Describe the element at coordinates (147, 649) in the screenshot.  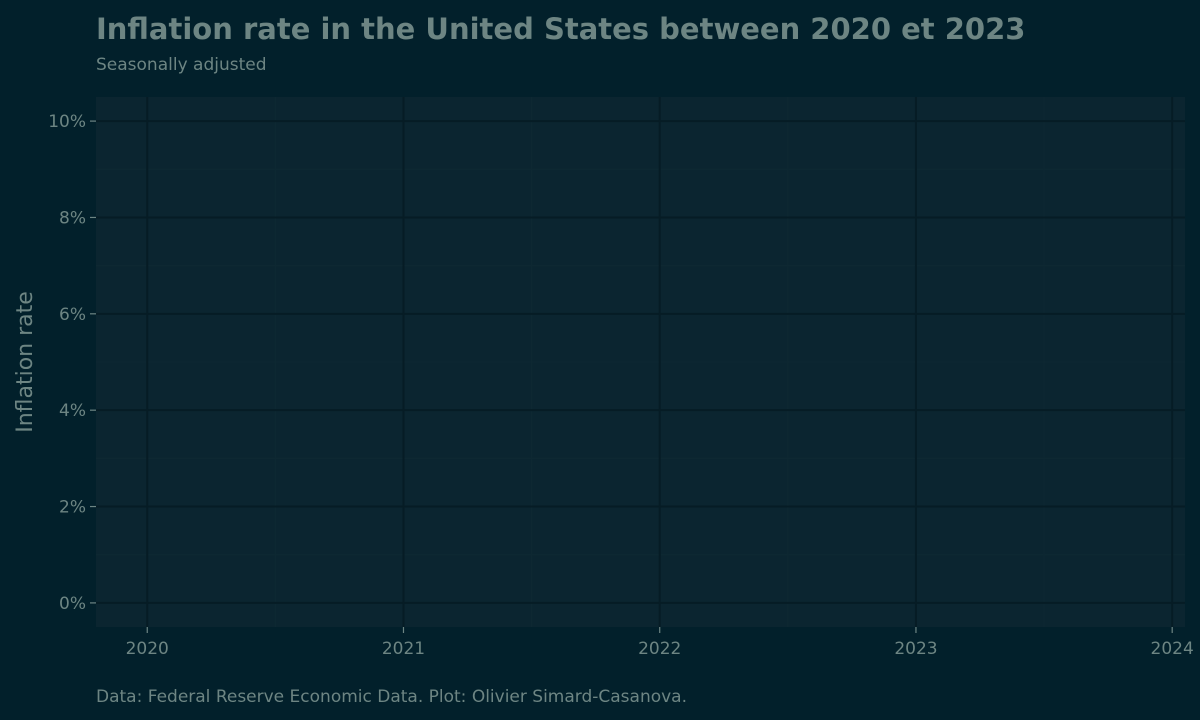
I see `x-tick-label: 2020` at that location.